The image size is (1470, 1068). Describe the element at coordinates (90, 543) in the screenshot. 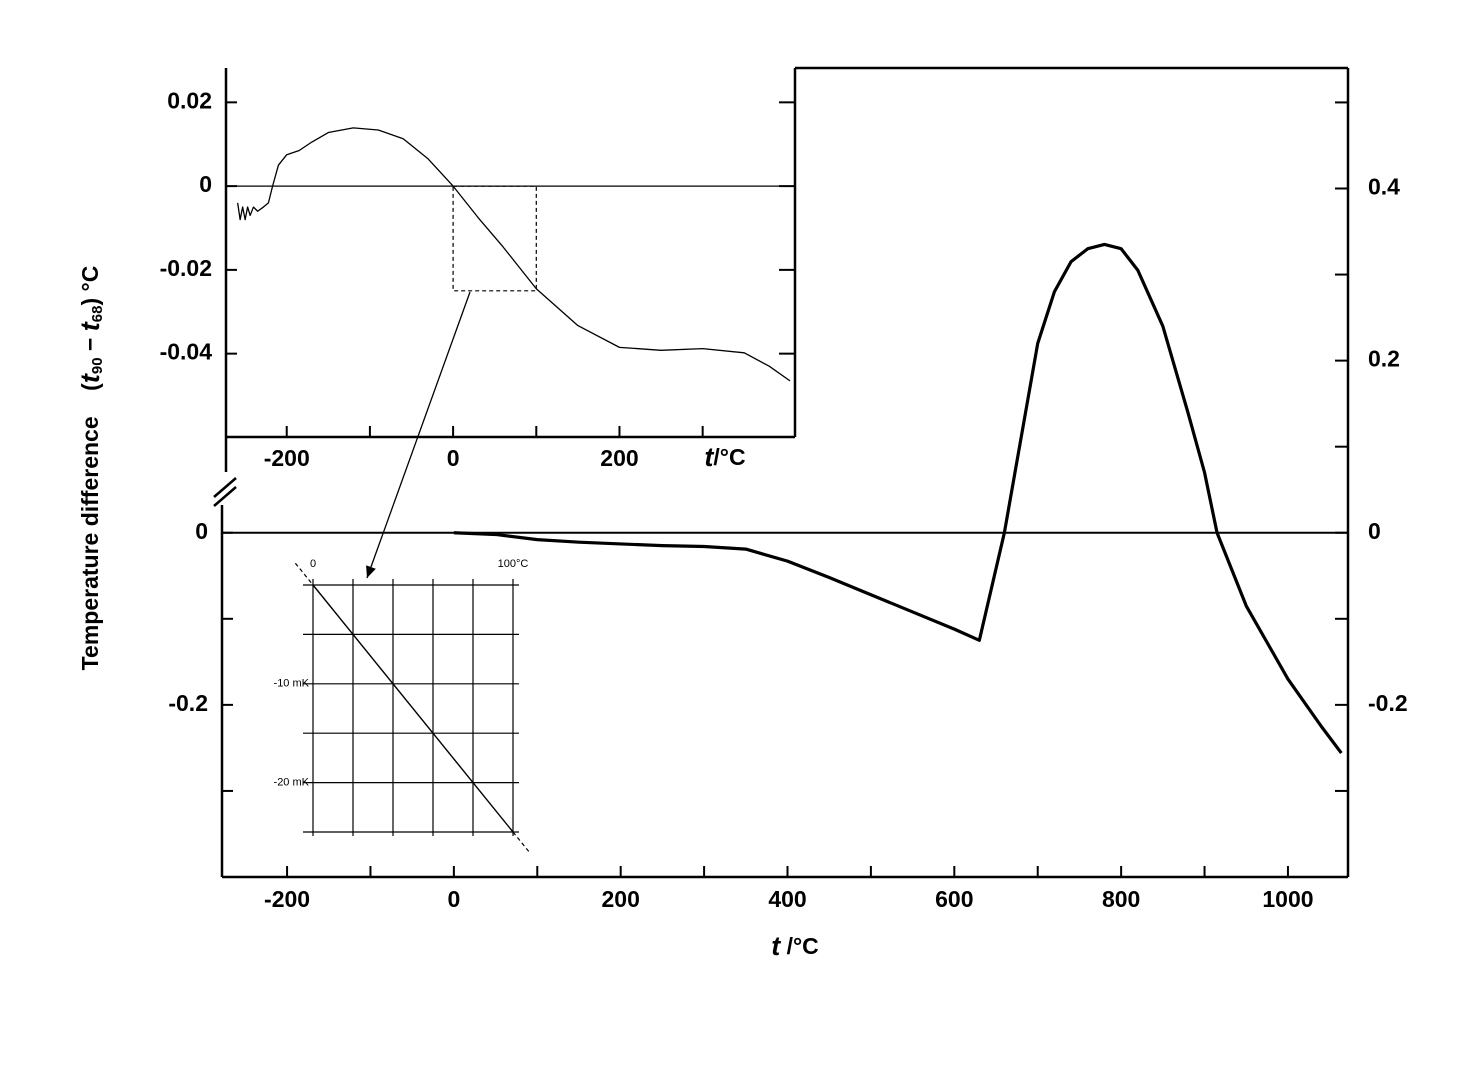

I see `y-label-text: Temperature difference` at that location.